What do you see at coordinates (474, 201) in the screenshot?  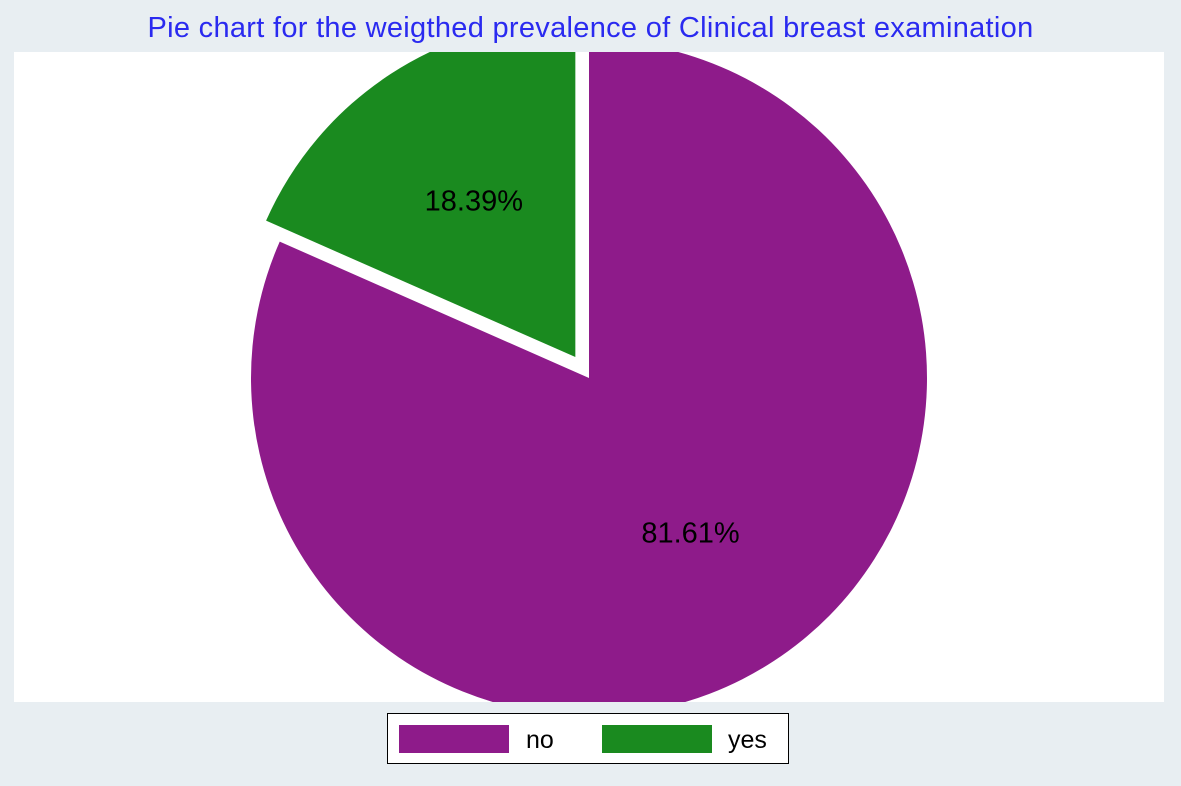 I see `slice-label-yes: 18.39%` at bounding box center [474, 201].